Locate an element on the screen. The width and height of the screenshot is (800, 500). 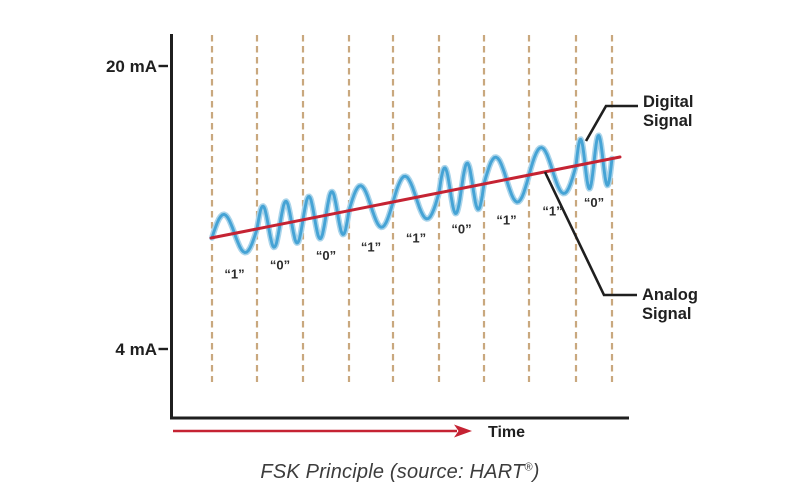
analog-signal-label: Analog Signal is located at coordinates (670, 304).